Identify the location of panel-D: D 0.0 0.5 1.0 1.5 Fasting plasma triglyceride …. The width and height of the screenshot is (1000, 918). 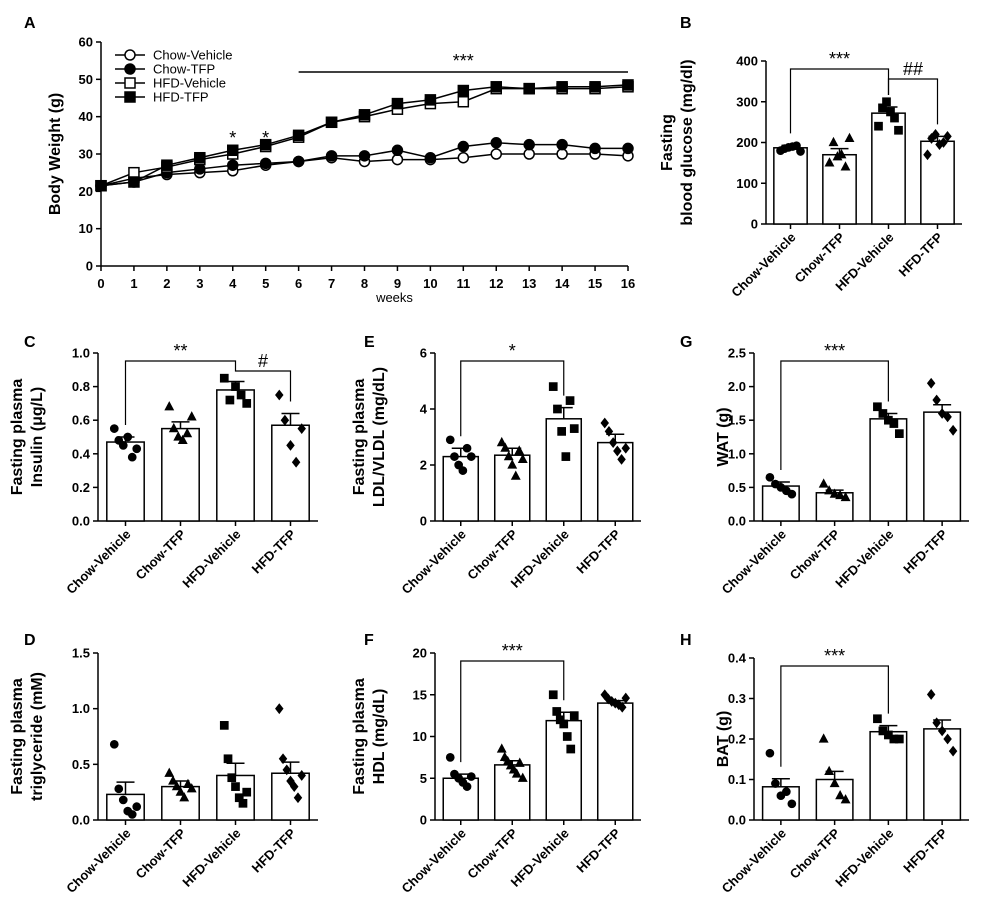
(163, 764).